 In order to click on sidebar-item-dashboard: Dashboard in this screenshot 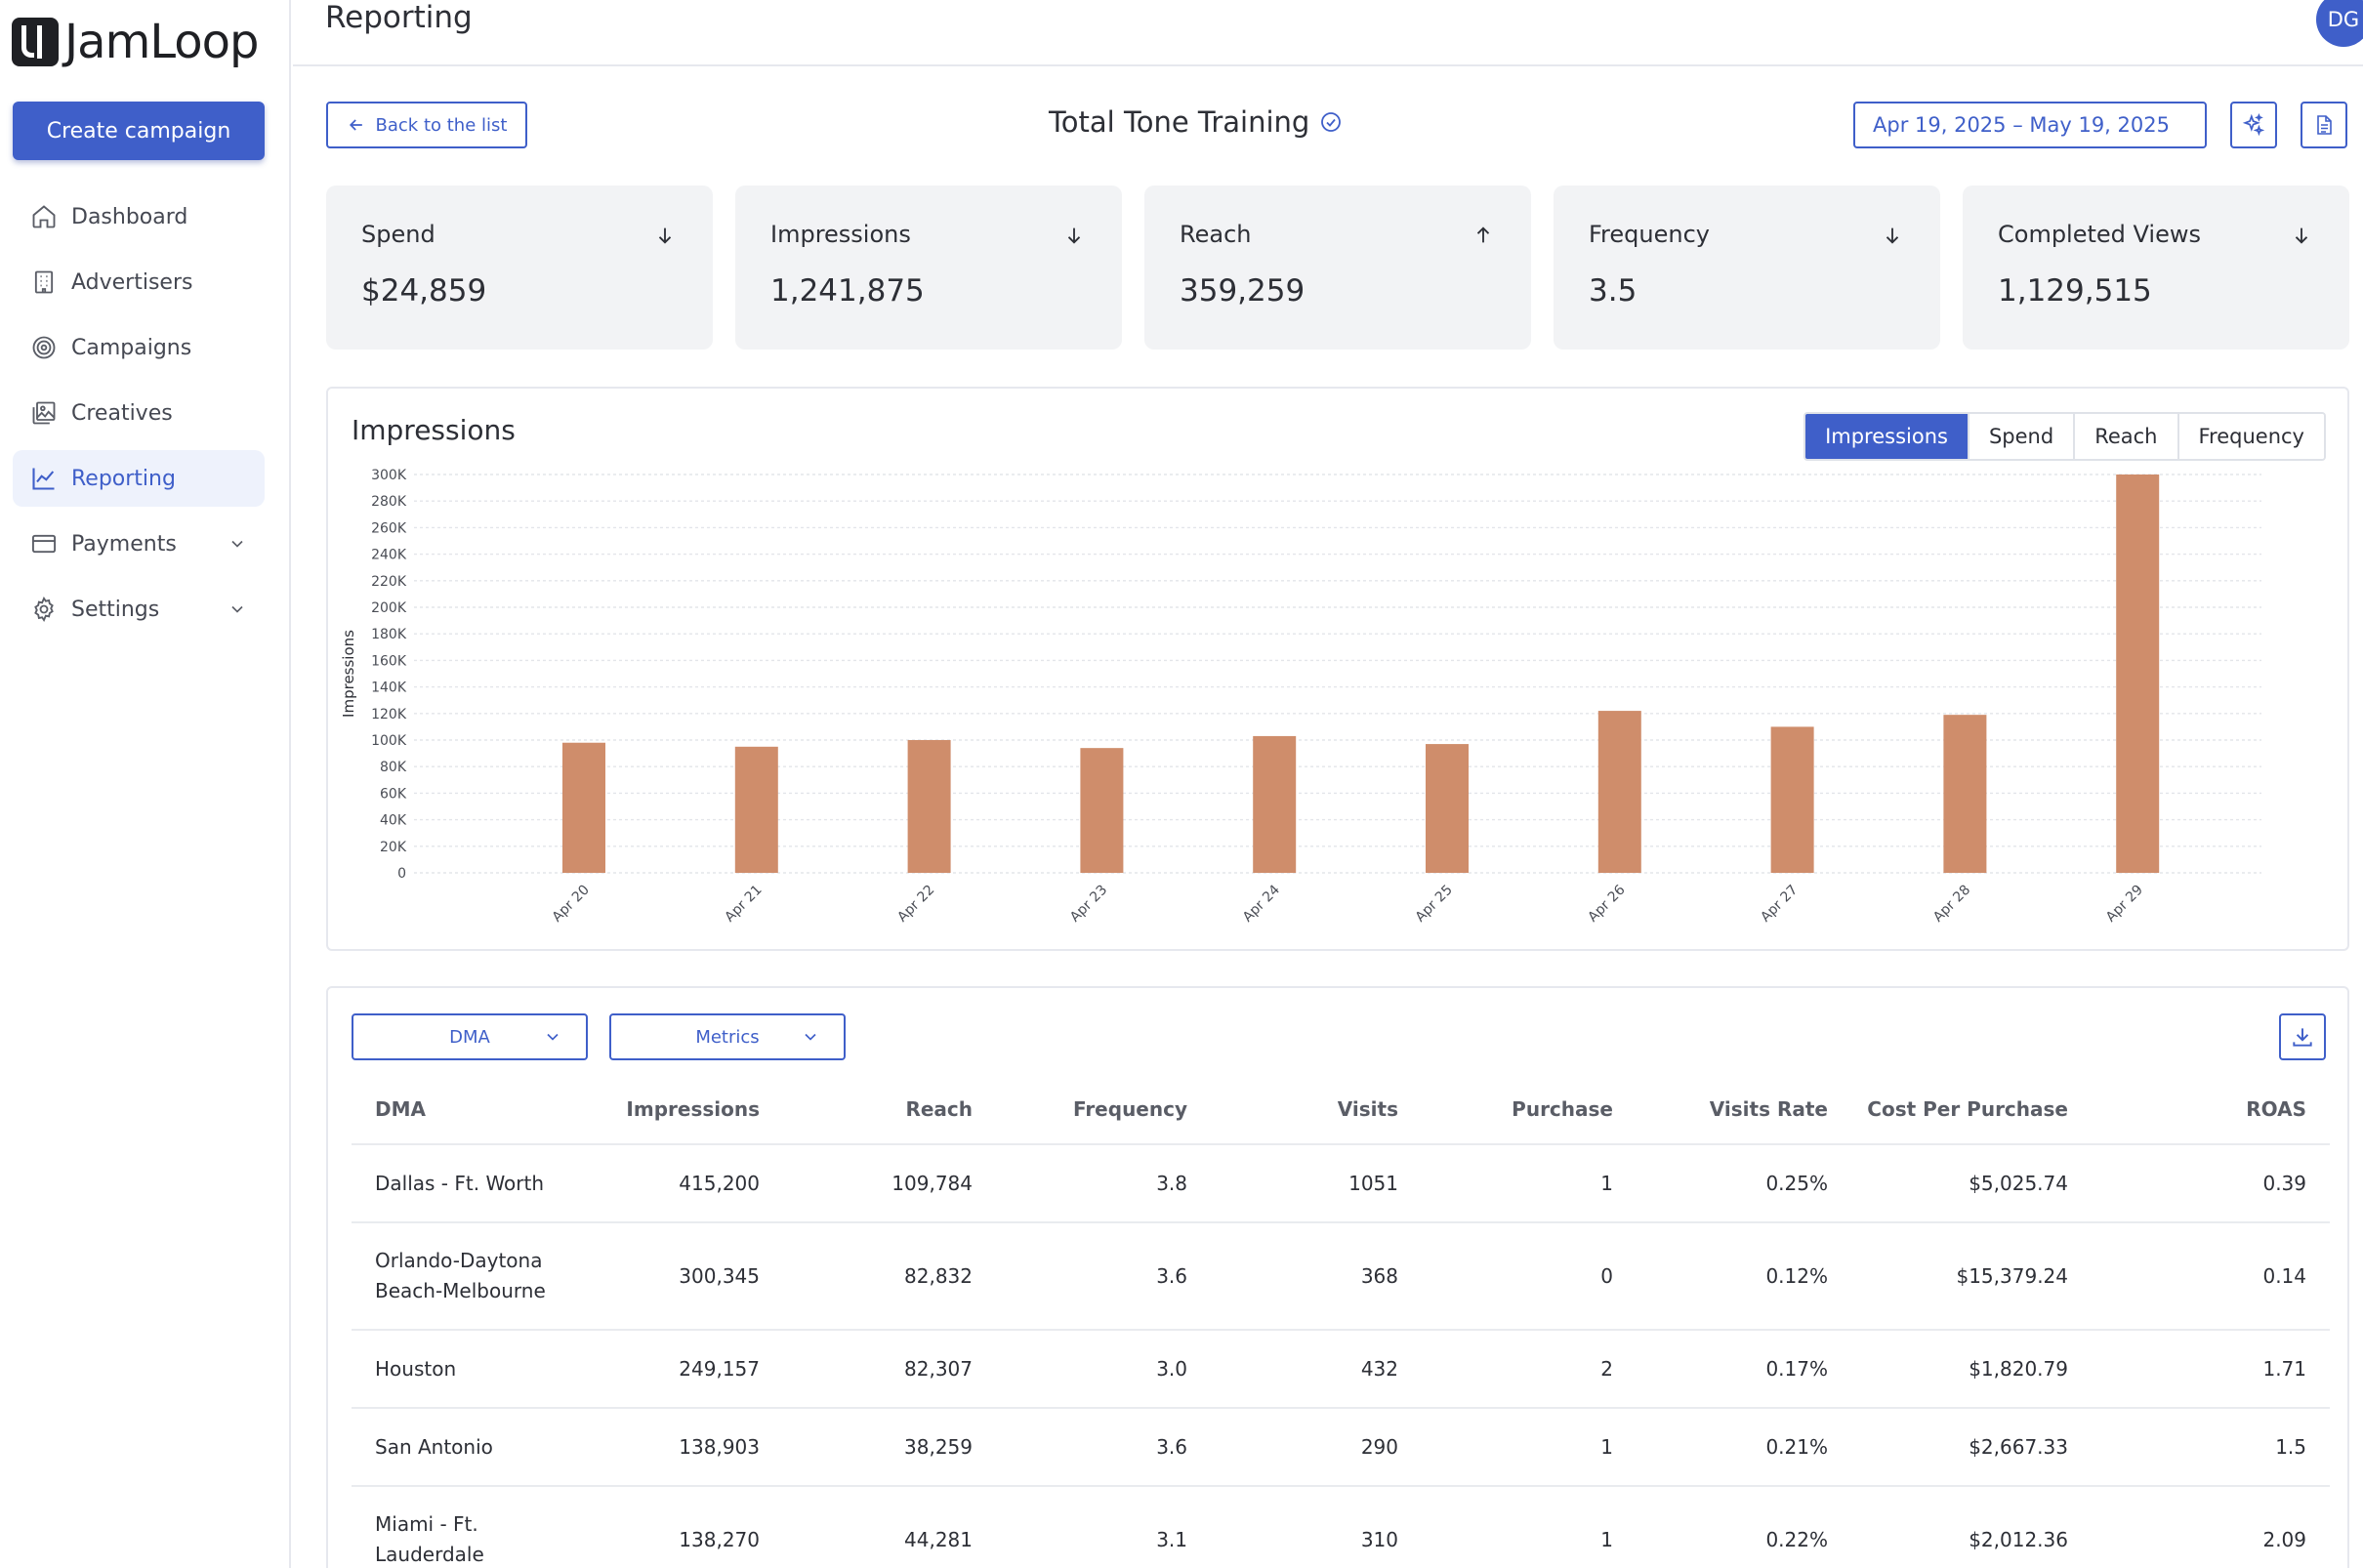, I will do `click(139, 217)`.